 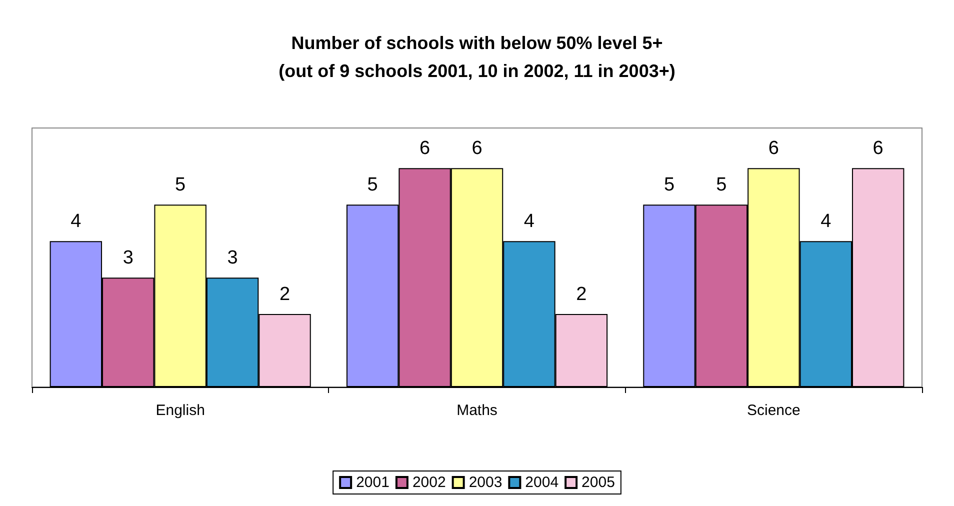 I want to click on chart-title: Number of schools with below 50% level 5+ (out of 9 schools 2001, 10 in 2002, 11 in 2003+), so click(x=477, y=57).